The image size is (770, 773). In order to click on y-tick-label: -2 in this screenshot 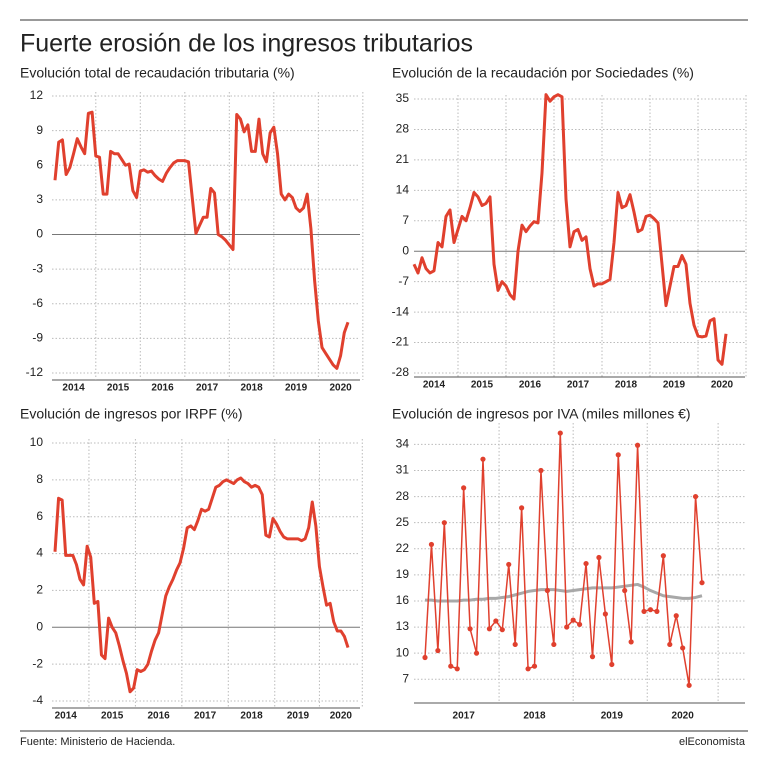, I will do `click(37, 663)`.